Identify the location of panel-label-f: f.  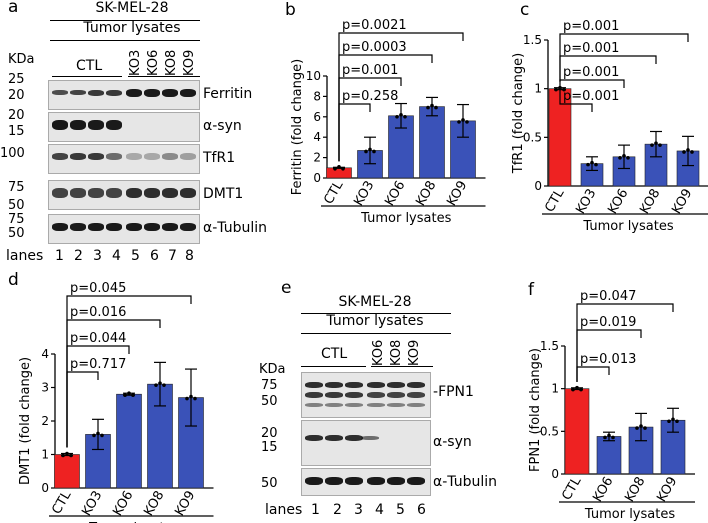
(531, 290).